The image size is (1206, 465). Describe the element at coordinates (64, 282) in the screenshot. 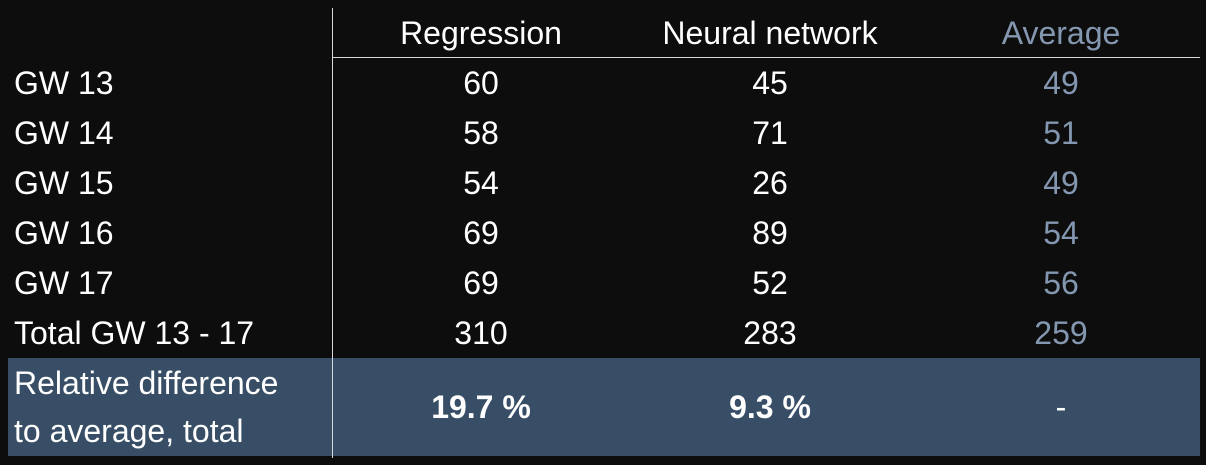

I see `row-label: GW 17` at that location.